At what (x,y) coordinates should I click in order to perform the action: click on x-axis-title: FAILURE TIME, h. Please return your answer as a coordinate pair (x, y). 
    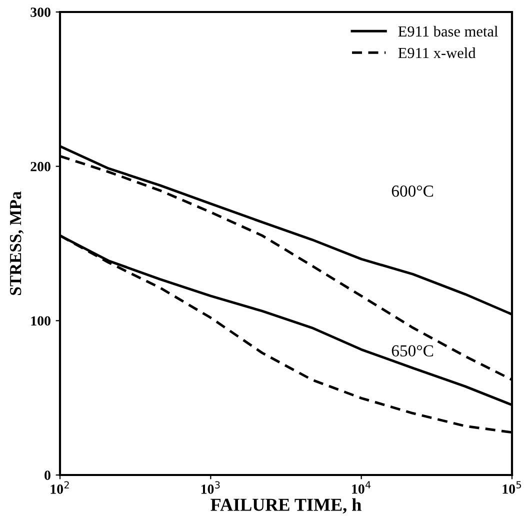
    Looking at the image, I should click on (286, 506).